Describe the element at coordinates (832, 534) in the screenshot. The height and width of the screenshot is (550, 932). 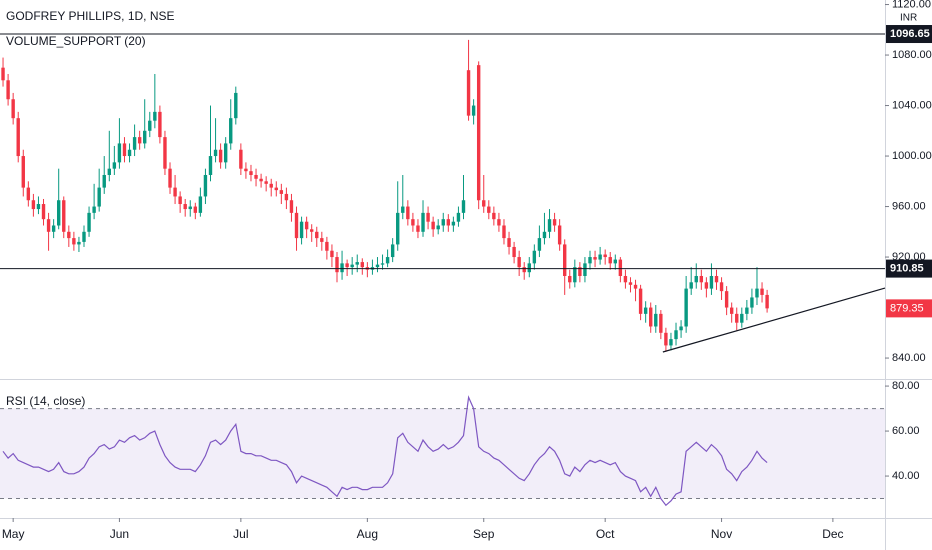
I see `x-tick-label: Dec` at that location.